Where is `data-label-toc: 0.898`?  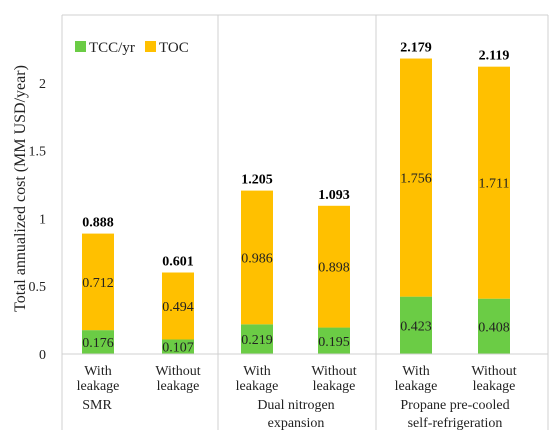
data-label-toc: 0.898 is located at coordinates (334, 268).